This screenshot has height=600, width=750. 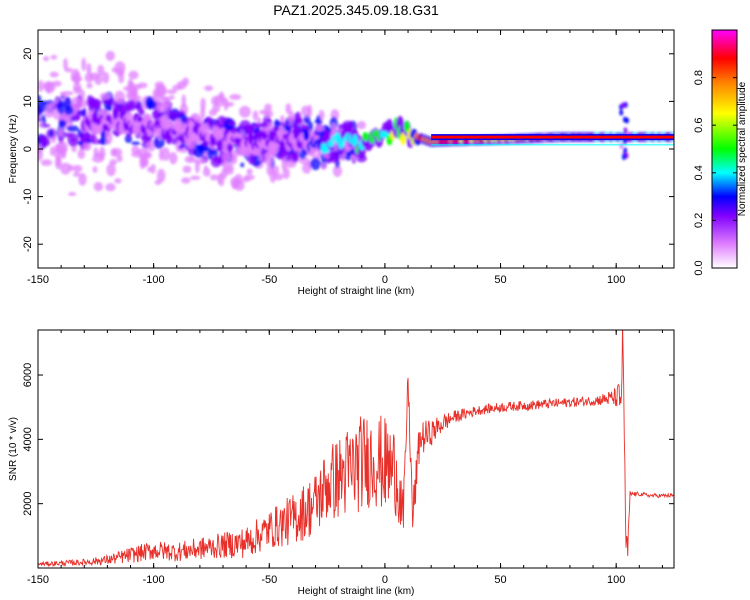 What do you see at coordinates (616, 280) in the screenshot?
I see `spectrogram-x-tick-label: 100` at bounding box center [616, 280].